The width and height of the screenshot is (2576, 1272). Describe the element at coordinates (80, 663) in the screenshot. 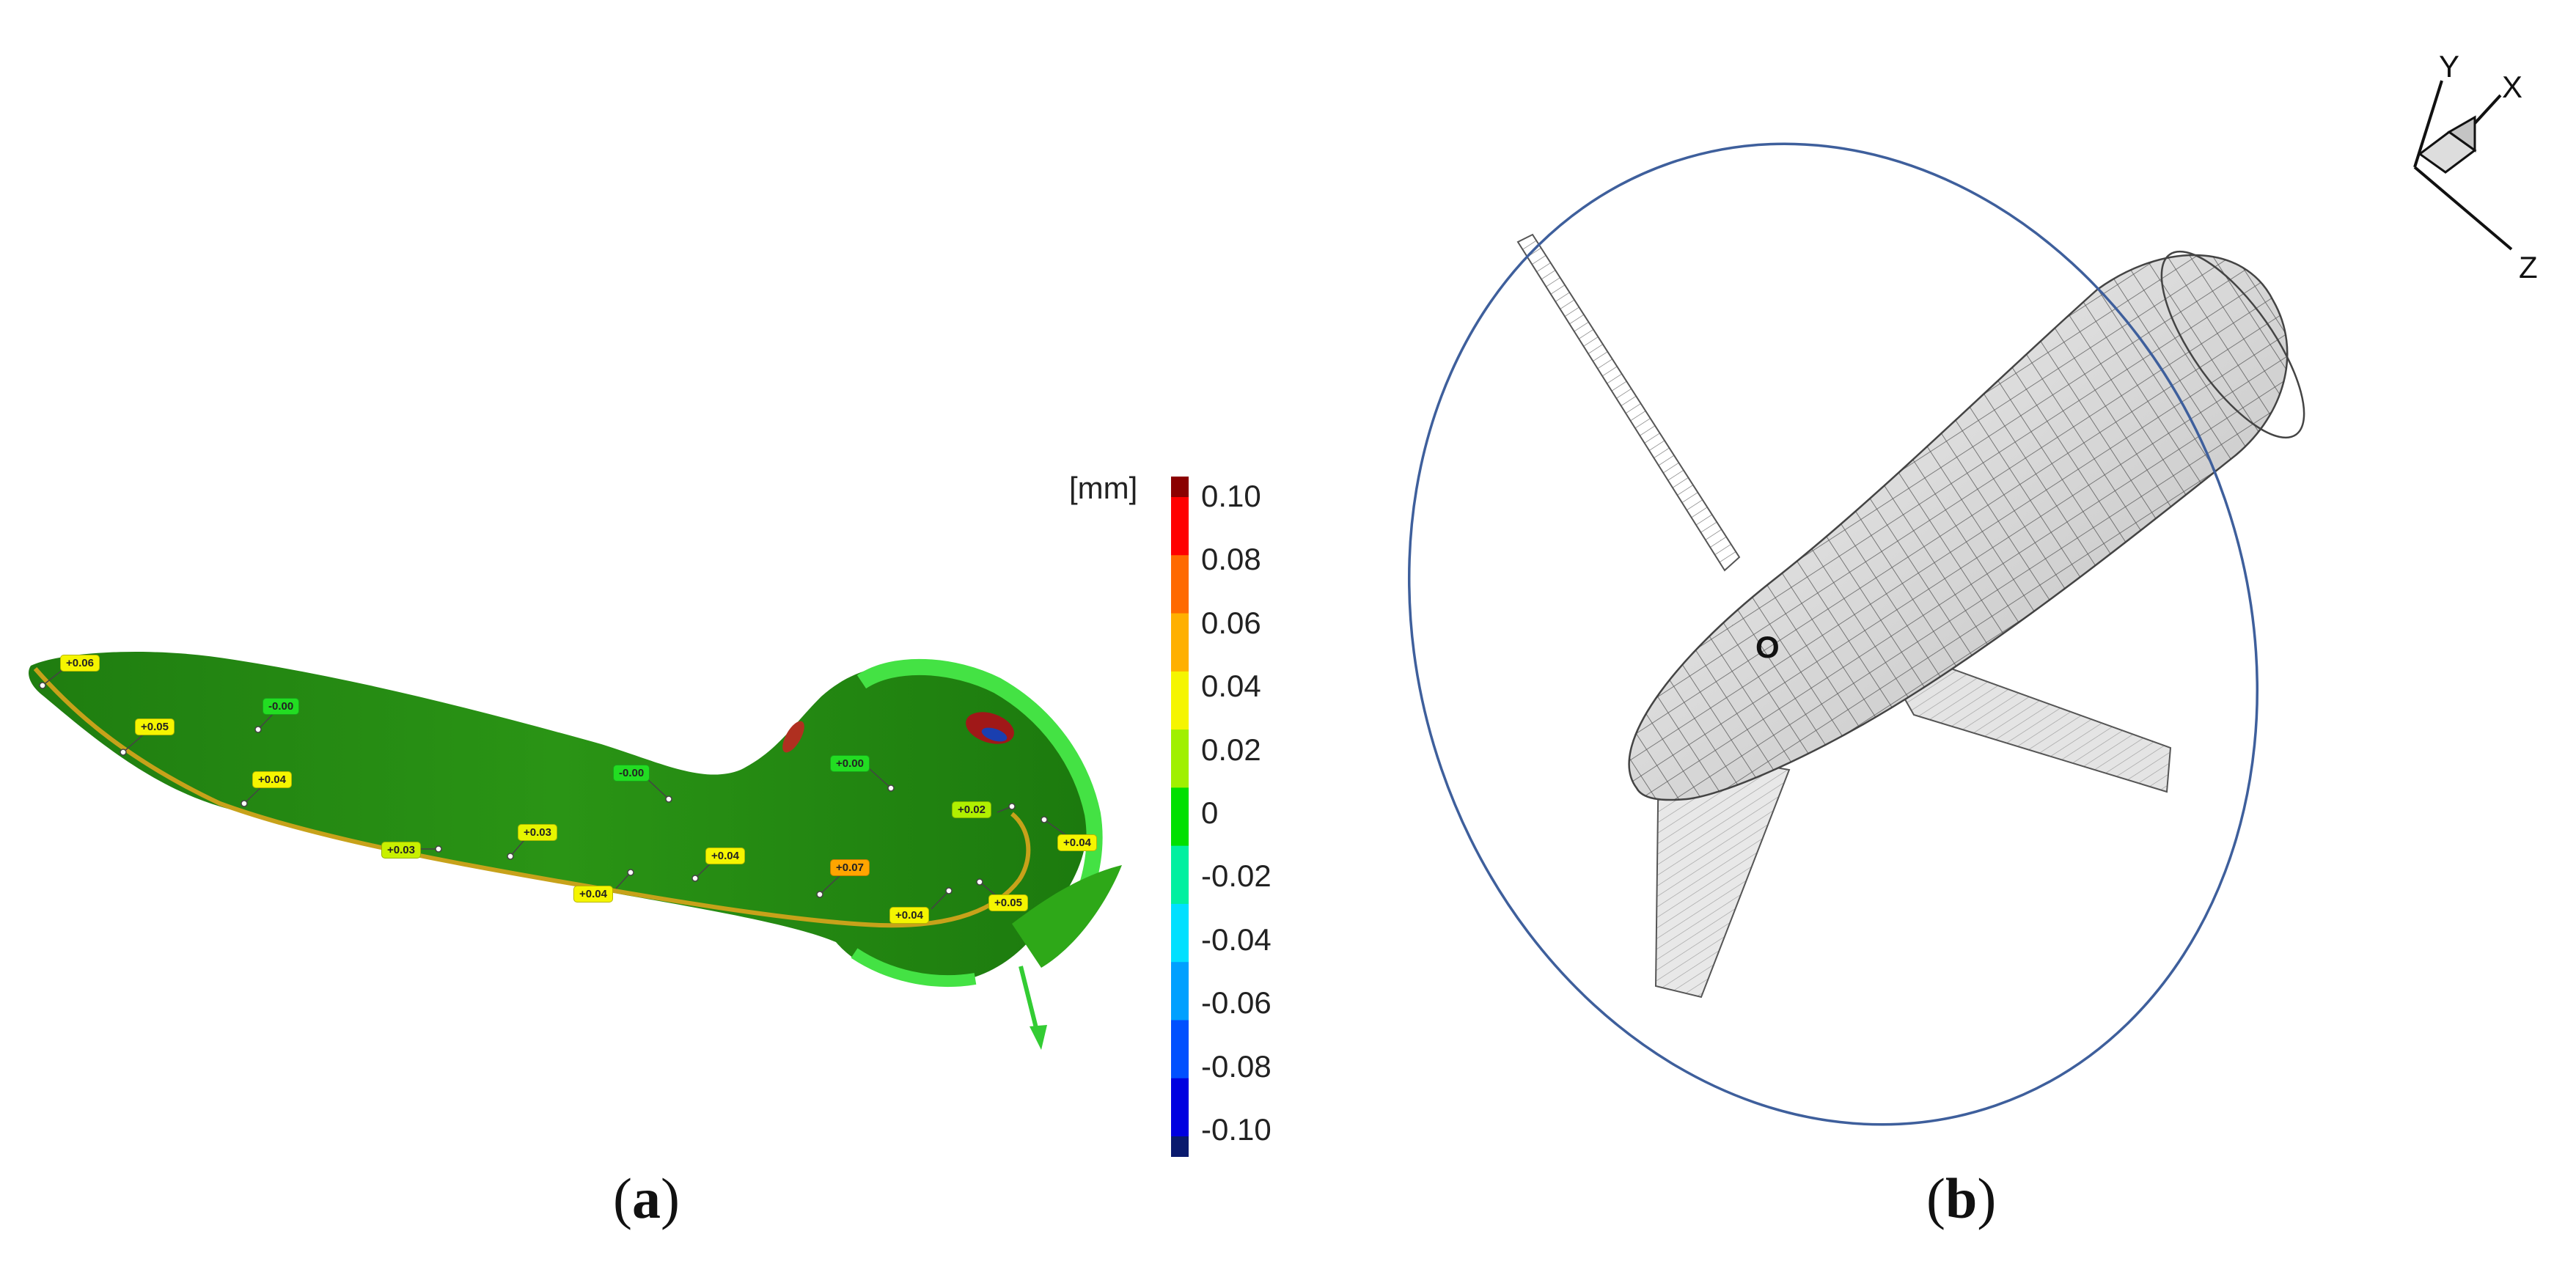

I see `deviation-label: +0.06` at that location.